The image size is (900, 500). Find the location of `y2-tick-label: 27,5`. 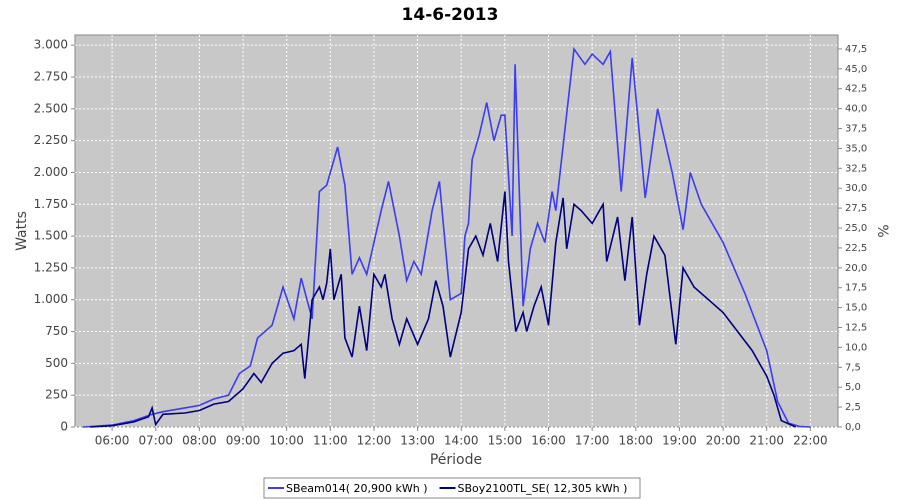

y2-tick-label: 27,5 is located at coordinates (856, 208).